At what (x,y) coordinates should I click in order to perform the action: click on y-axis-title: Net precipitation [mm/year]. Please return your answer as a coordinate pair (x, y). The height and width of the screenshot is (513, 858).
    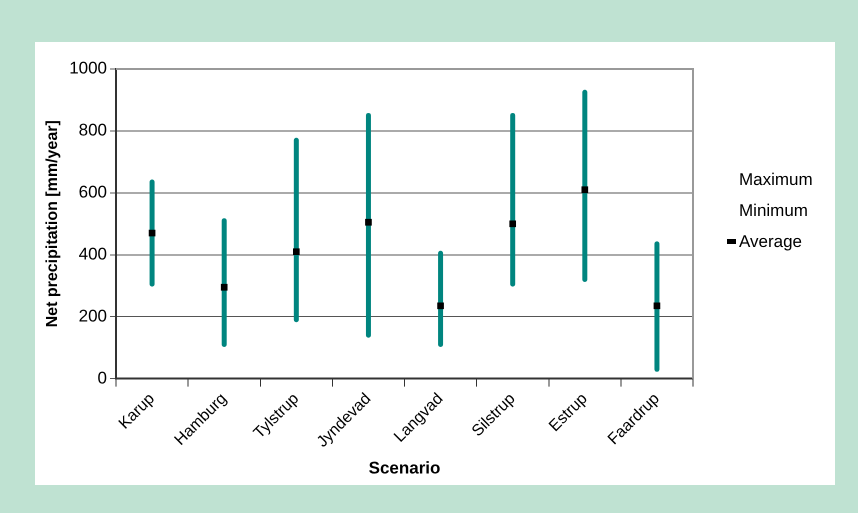
    Looking at the image, I should click on (53, 224).